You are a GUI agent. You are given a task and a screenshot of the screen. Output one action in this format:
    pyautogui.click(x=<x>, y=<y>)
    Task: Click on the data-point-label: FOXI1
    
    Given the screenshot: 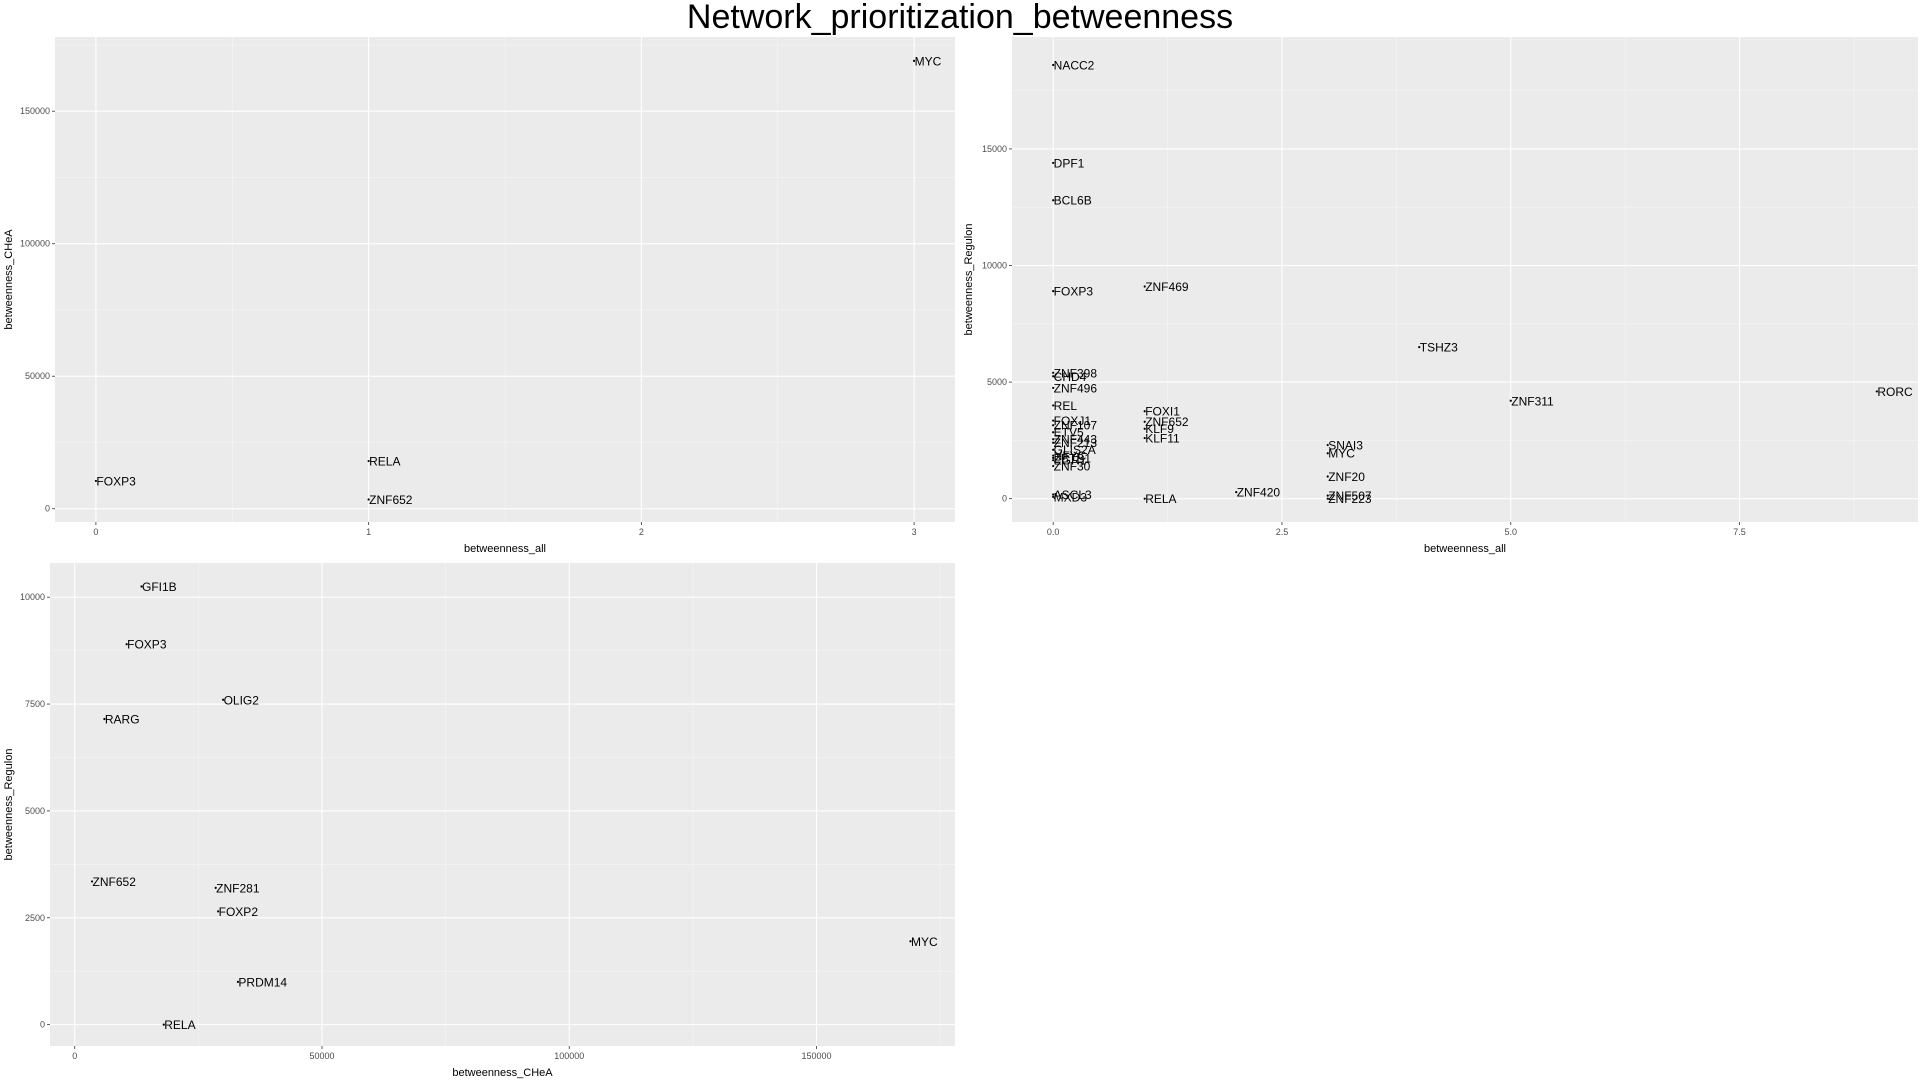 What is the action you would take?
    pyautogui.click(x=1162, y=412)
    